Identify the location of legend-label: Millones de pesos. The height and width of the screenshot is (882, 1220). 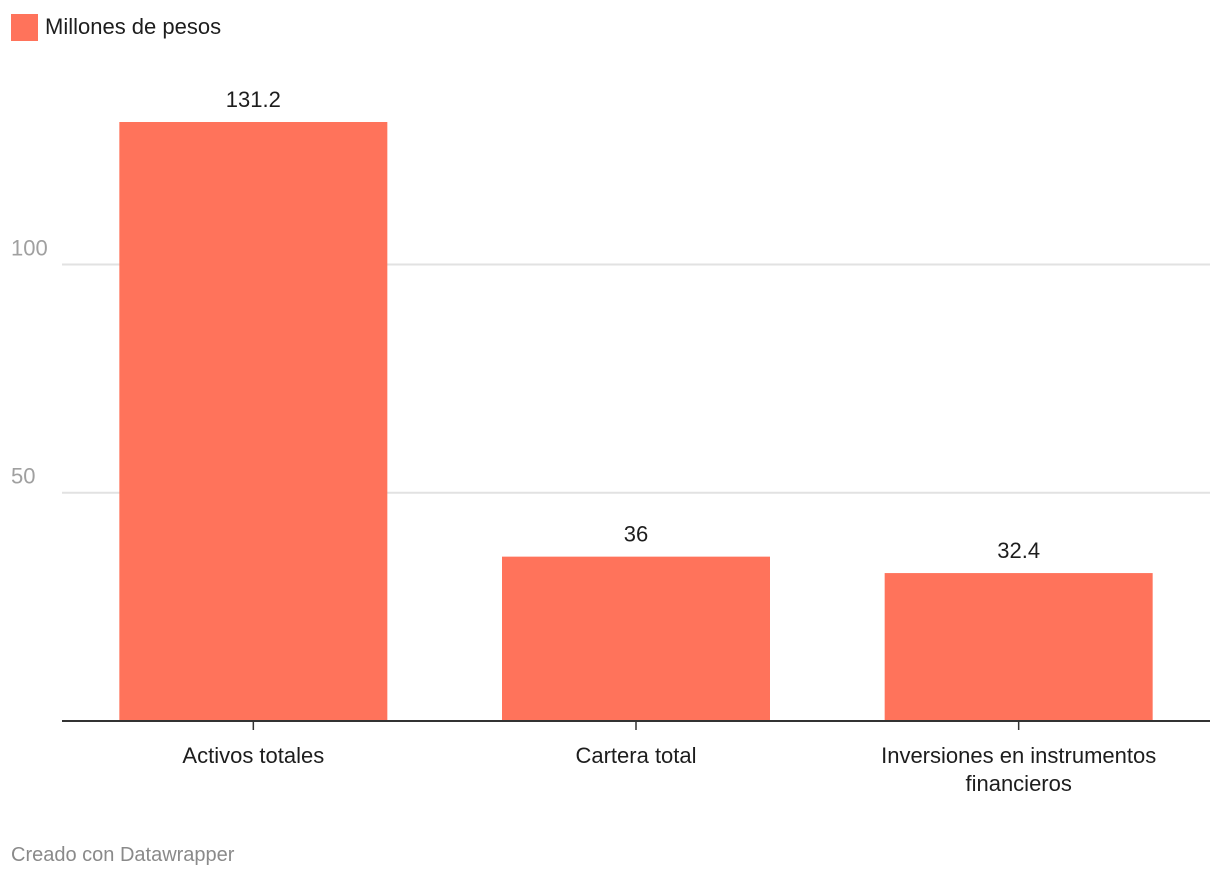
(133, 26).